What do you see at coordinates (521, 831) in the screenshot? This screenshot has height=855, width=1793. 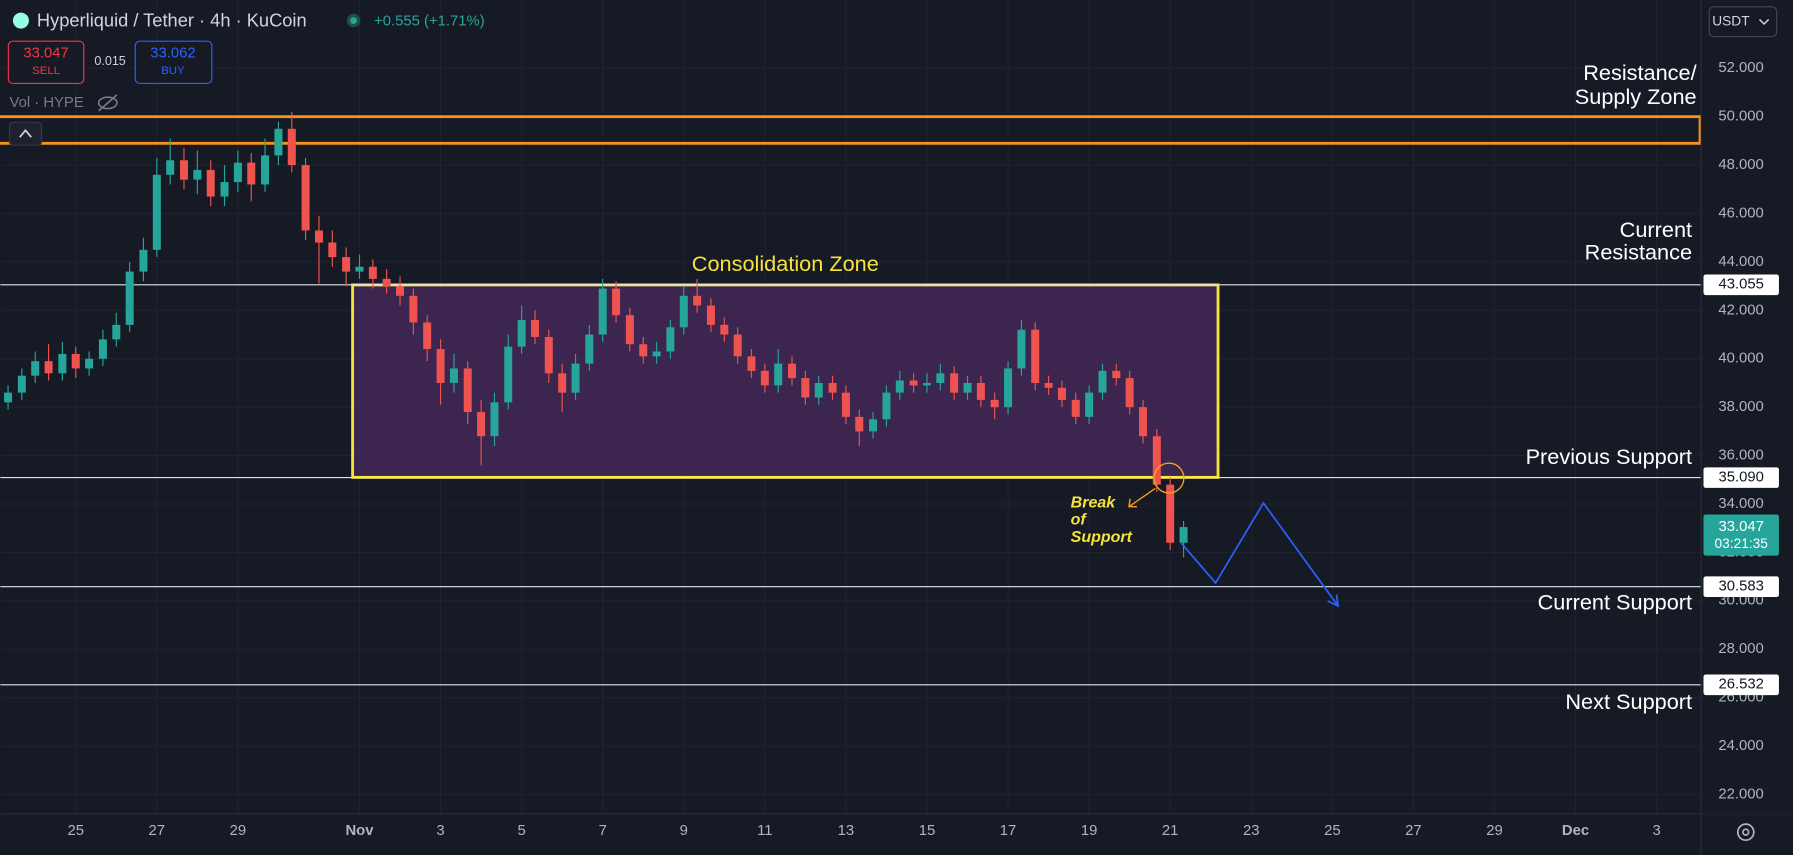 I see `x-tick-label: 5` at bounding box center [521, 831].